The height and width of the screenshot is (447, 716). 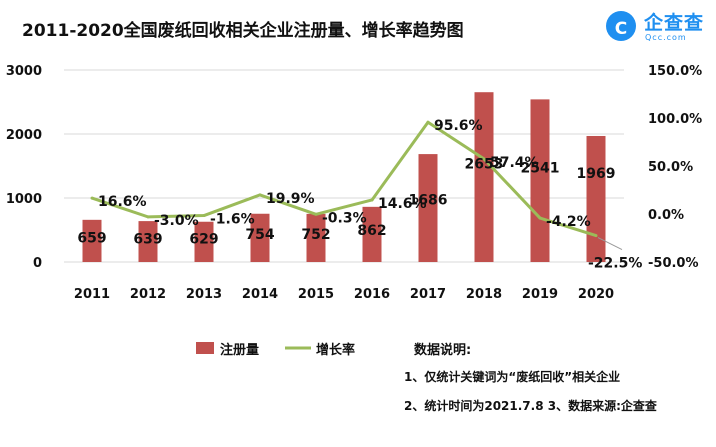 I want to click on bar-2012, so click(x=148, y=241).